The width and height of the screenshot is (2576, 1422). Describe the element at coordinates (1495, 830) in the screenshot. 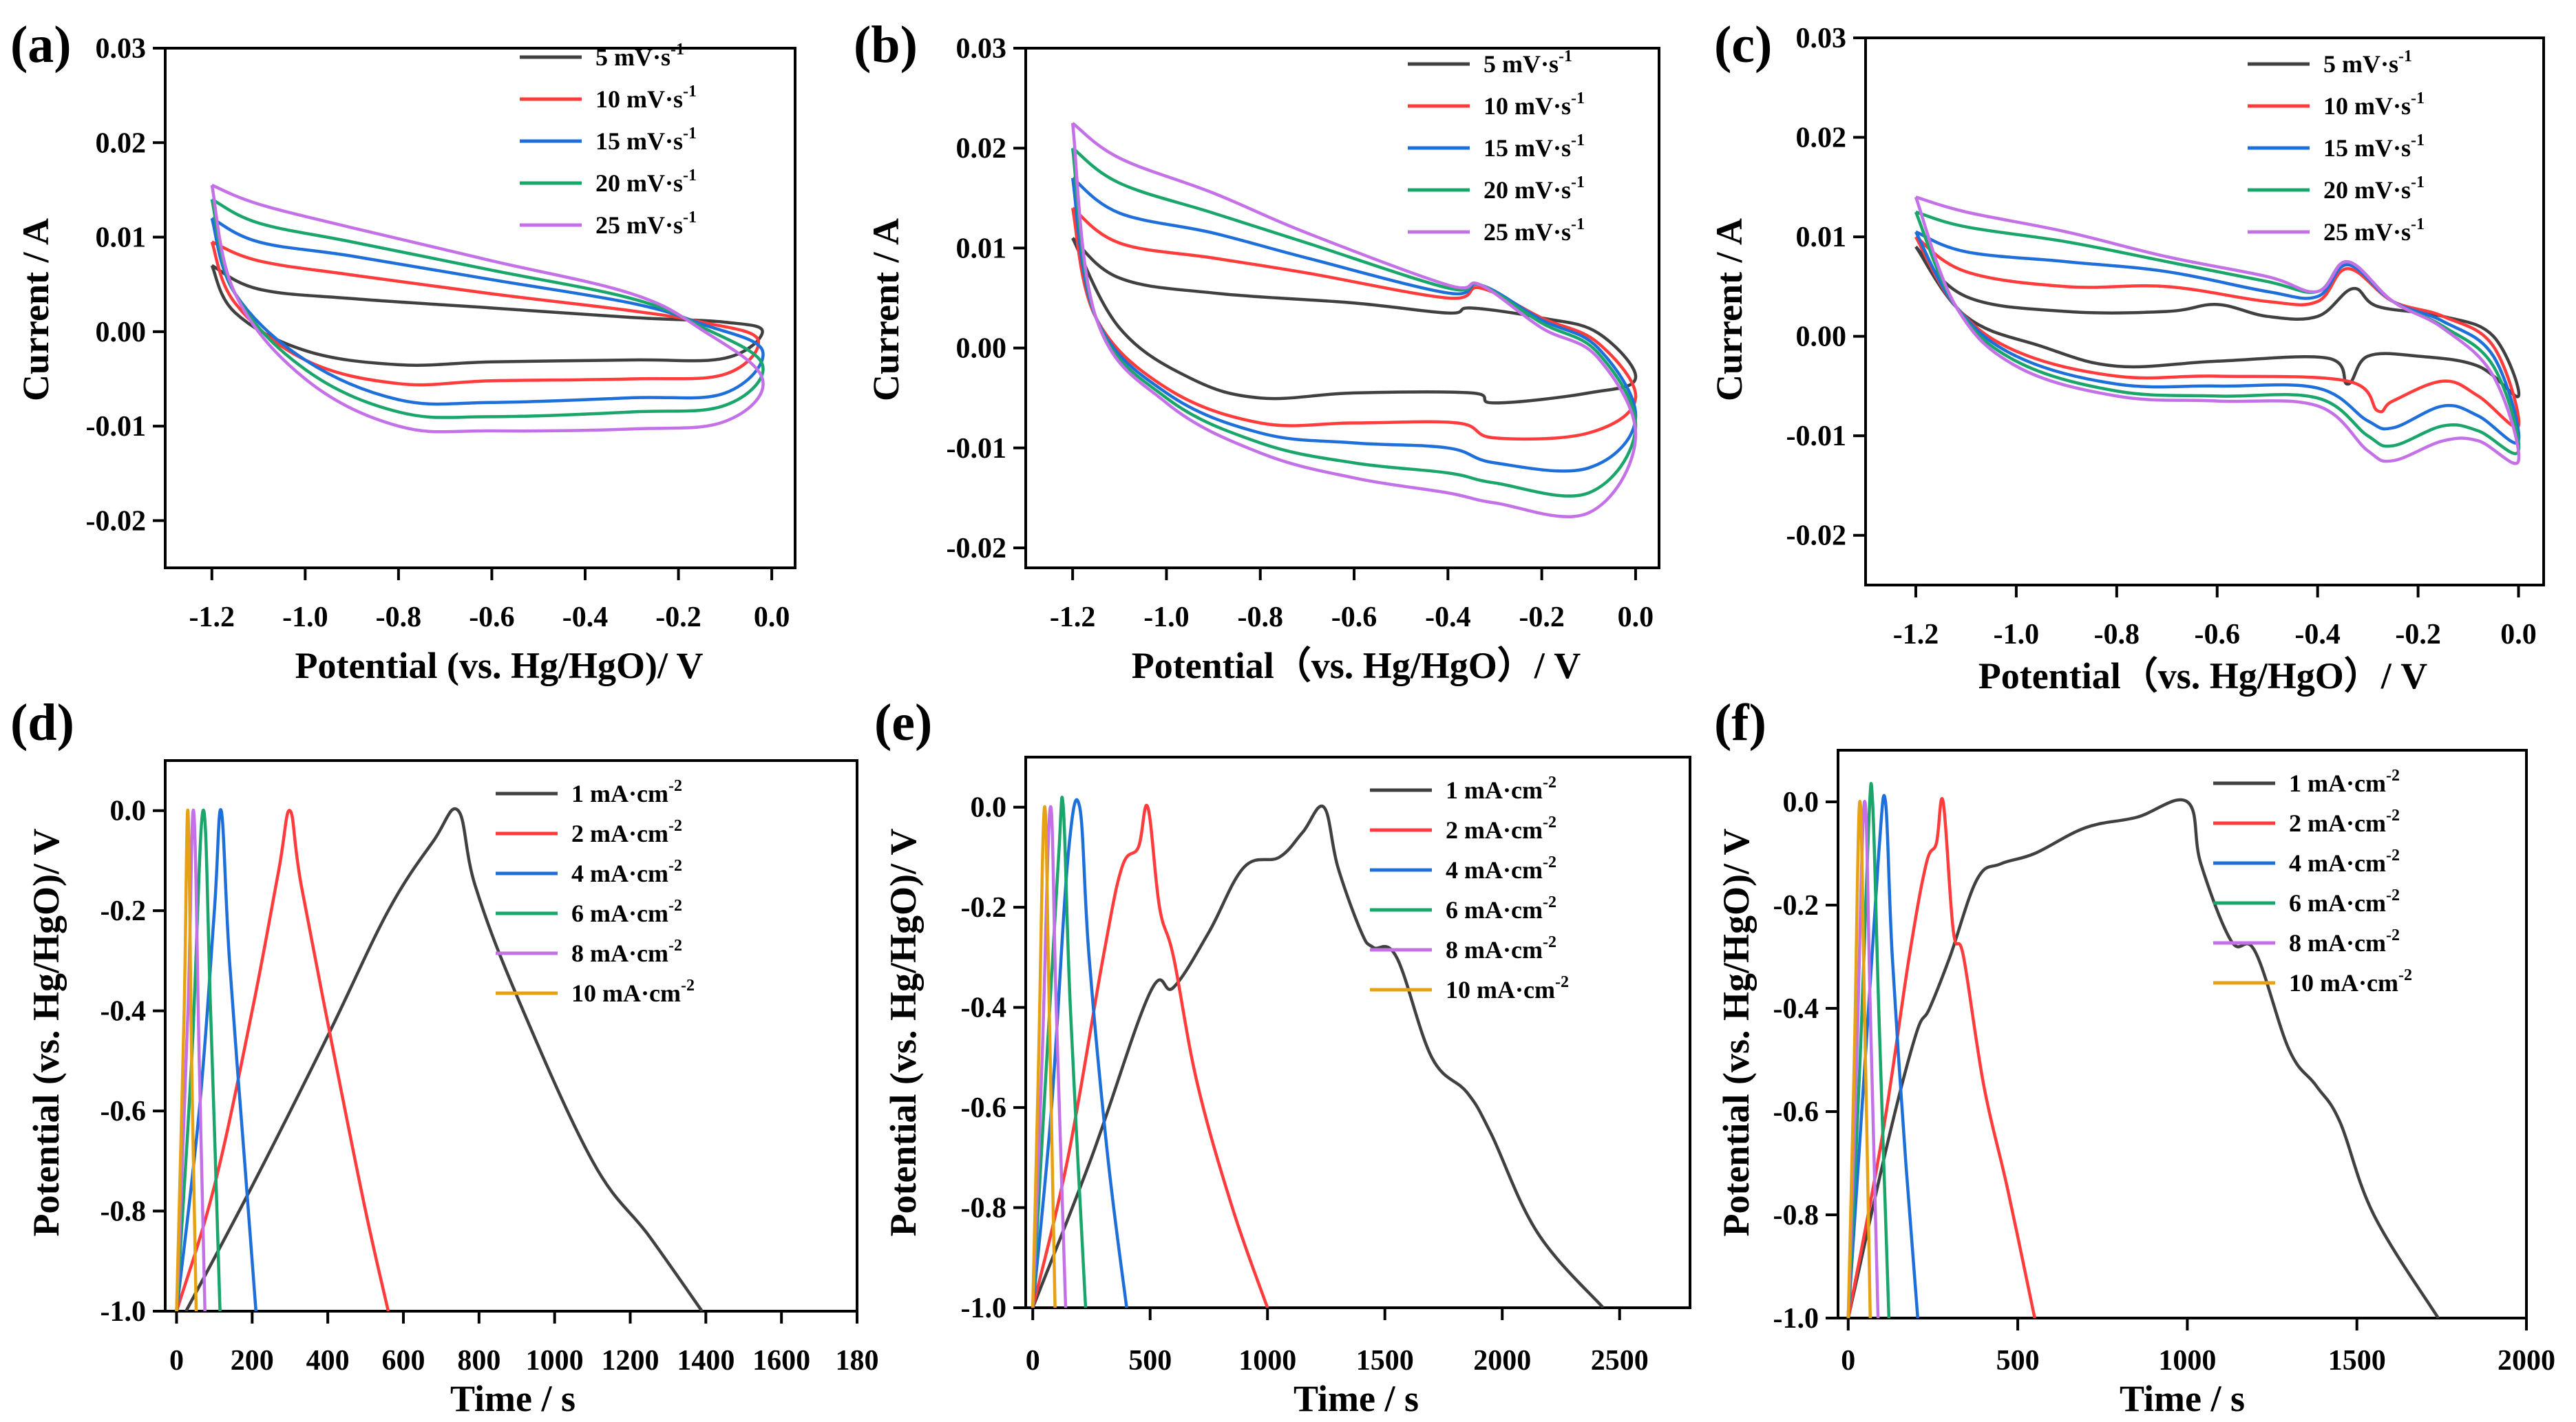

I see `legend-entry-text: 2 mA·cm` at that location.